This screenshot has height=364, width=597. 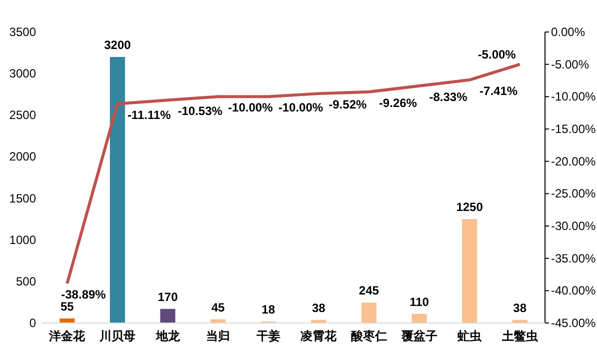 What do you see at coordinates (368, 336) in the screenshot?
I see `x-tick-label: 酸枣仁` at bounding box center [368, 336].